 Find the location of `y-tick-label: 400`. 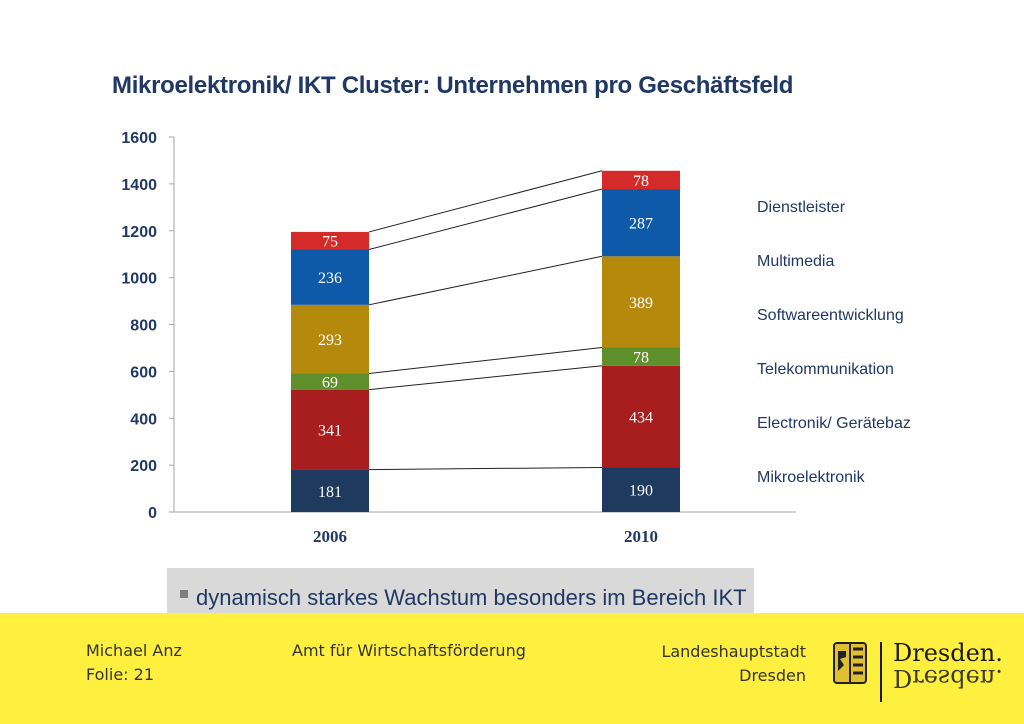

y-tick-label: 400 is located at coordinates (143, 419).